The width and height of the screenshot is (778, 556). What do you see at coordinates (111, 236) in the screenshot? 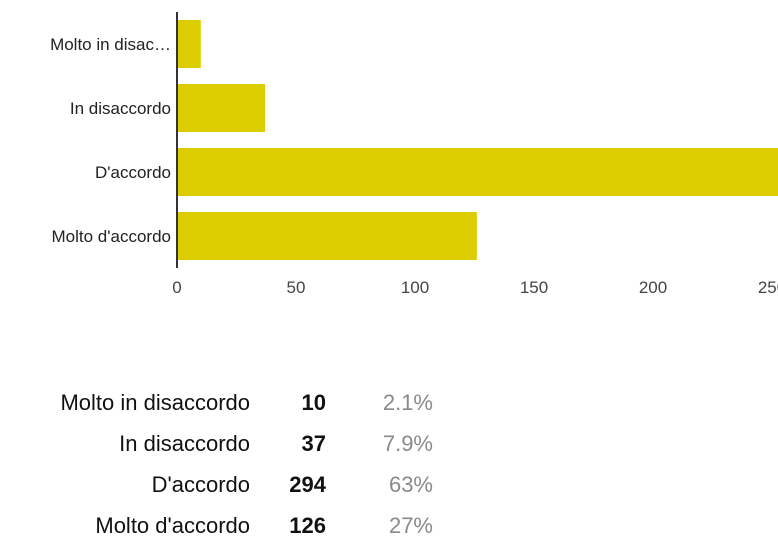
I see `category-label: Molto d'accordo` at bounding box center [111, 236].